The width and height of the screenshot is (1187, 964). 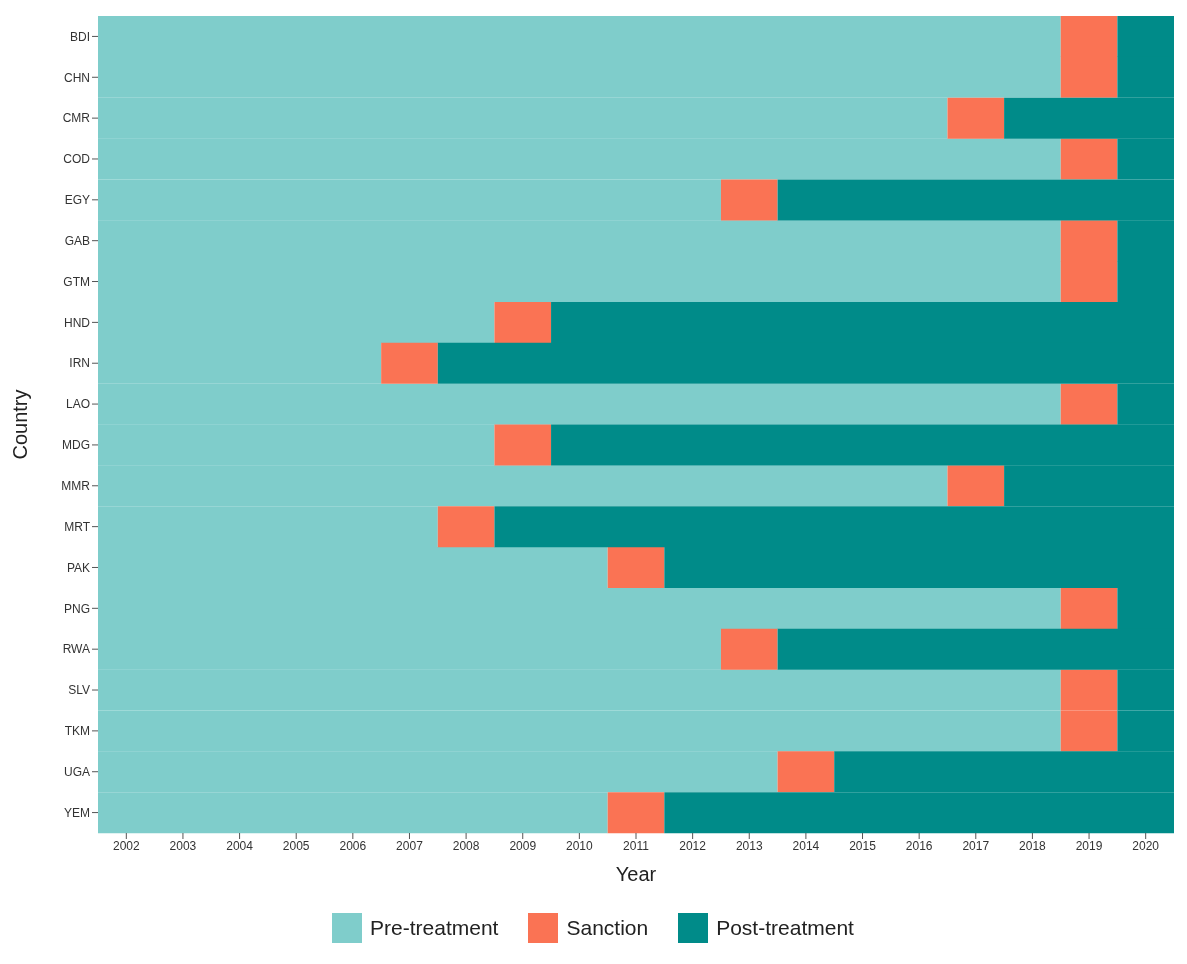 I want to click on y-tick-label: TKM, so click(x=77, y=731).